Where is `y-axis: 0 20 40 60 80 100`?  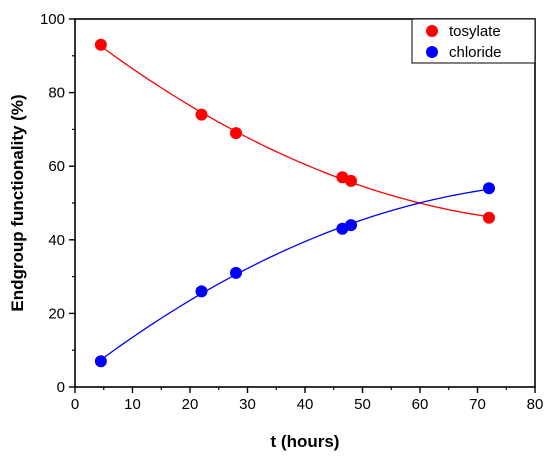
y-axis: 0 20 40 60 80 100 is located at coordinates (57, 203).